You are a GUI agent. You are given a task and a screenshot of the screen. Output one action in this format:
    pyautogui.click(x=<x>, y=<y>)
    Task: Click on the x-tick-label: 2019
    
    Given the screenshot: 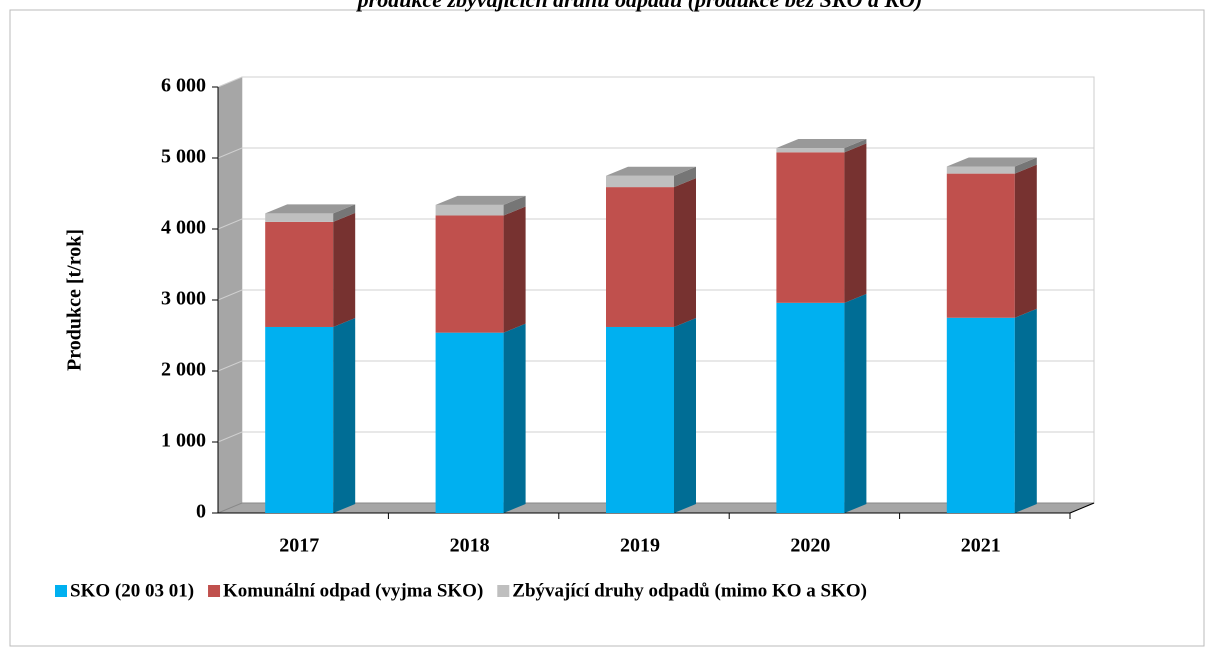 What is the action you would take?
    pyautogui.click(x=640, y=546)
    